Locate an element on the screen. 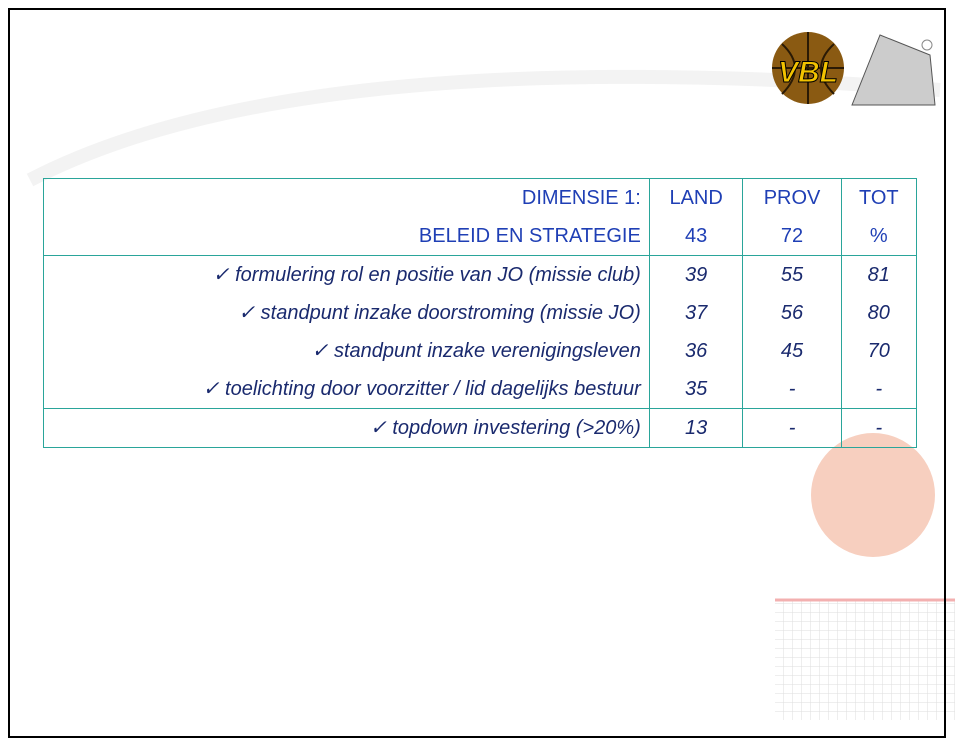 The height and width of the screenshot is (738, 955). table-cell: PROV is located at coordinates (792, 197).